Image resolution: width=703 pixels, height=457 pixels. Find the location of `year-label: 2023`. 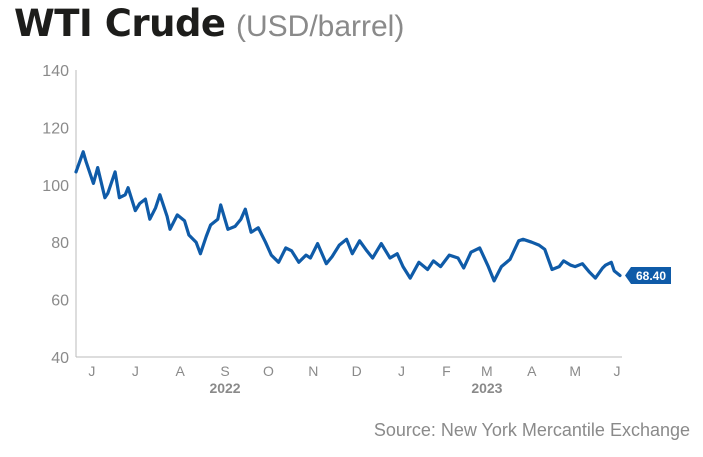

year-label: 2023 is located at coordinates (486, 388).